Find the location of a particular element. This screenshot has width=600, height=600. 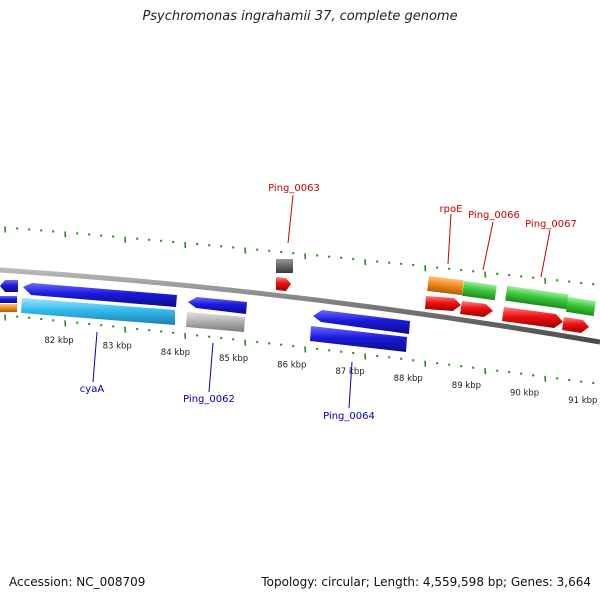

gene-label-rpoe: rpoE is located at coordinates (451, 209).